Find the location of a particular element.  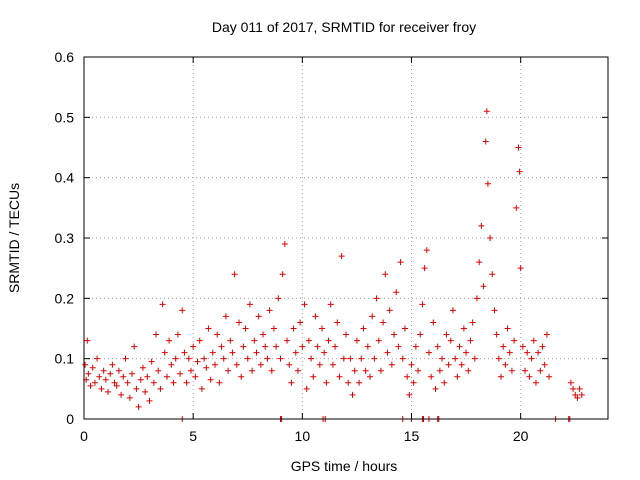

x-tick-label-4: 20 is located at coordinates (521, 436).